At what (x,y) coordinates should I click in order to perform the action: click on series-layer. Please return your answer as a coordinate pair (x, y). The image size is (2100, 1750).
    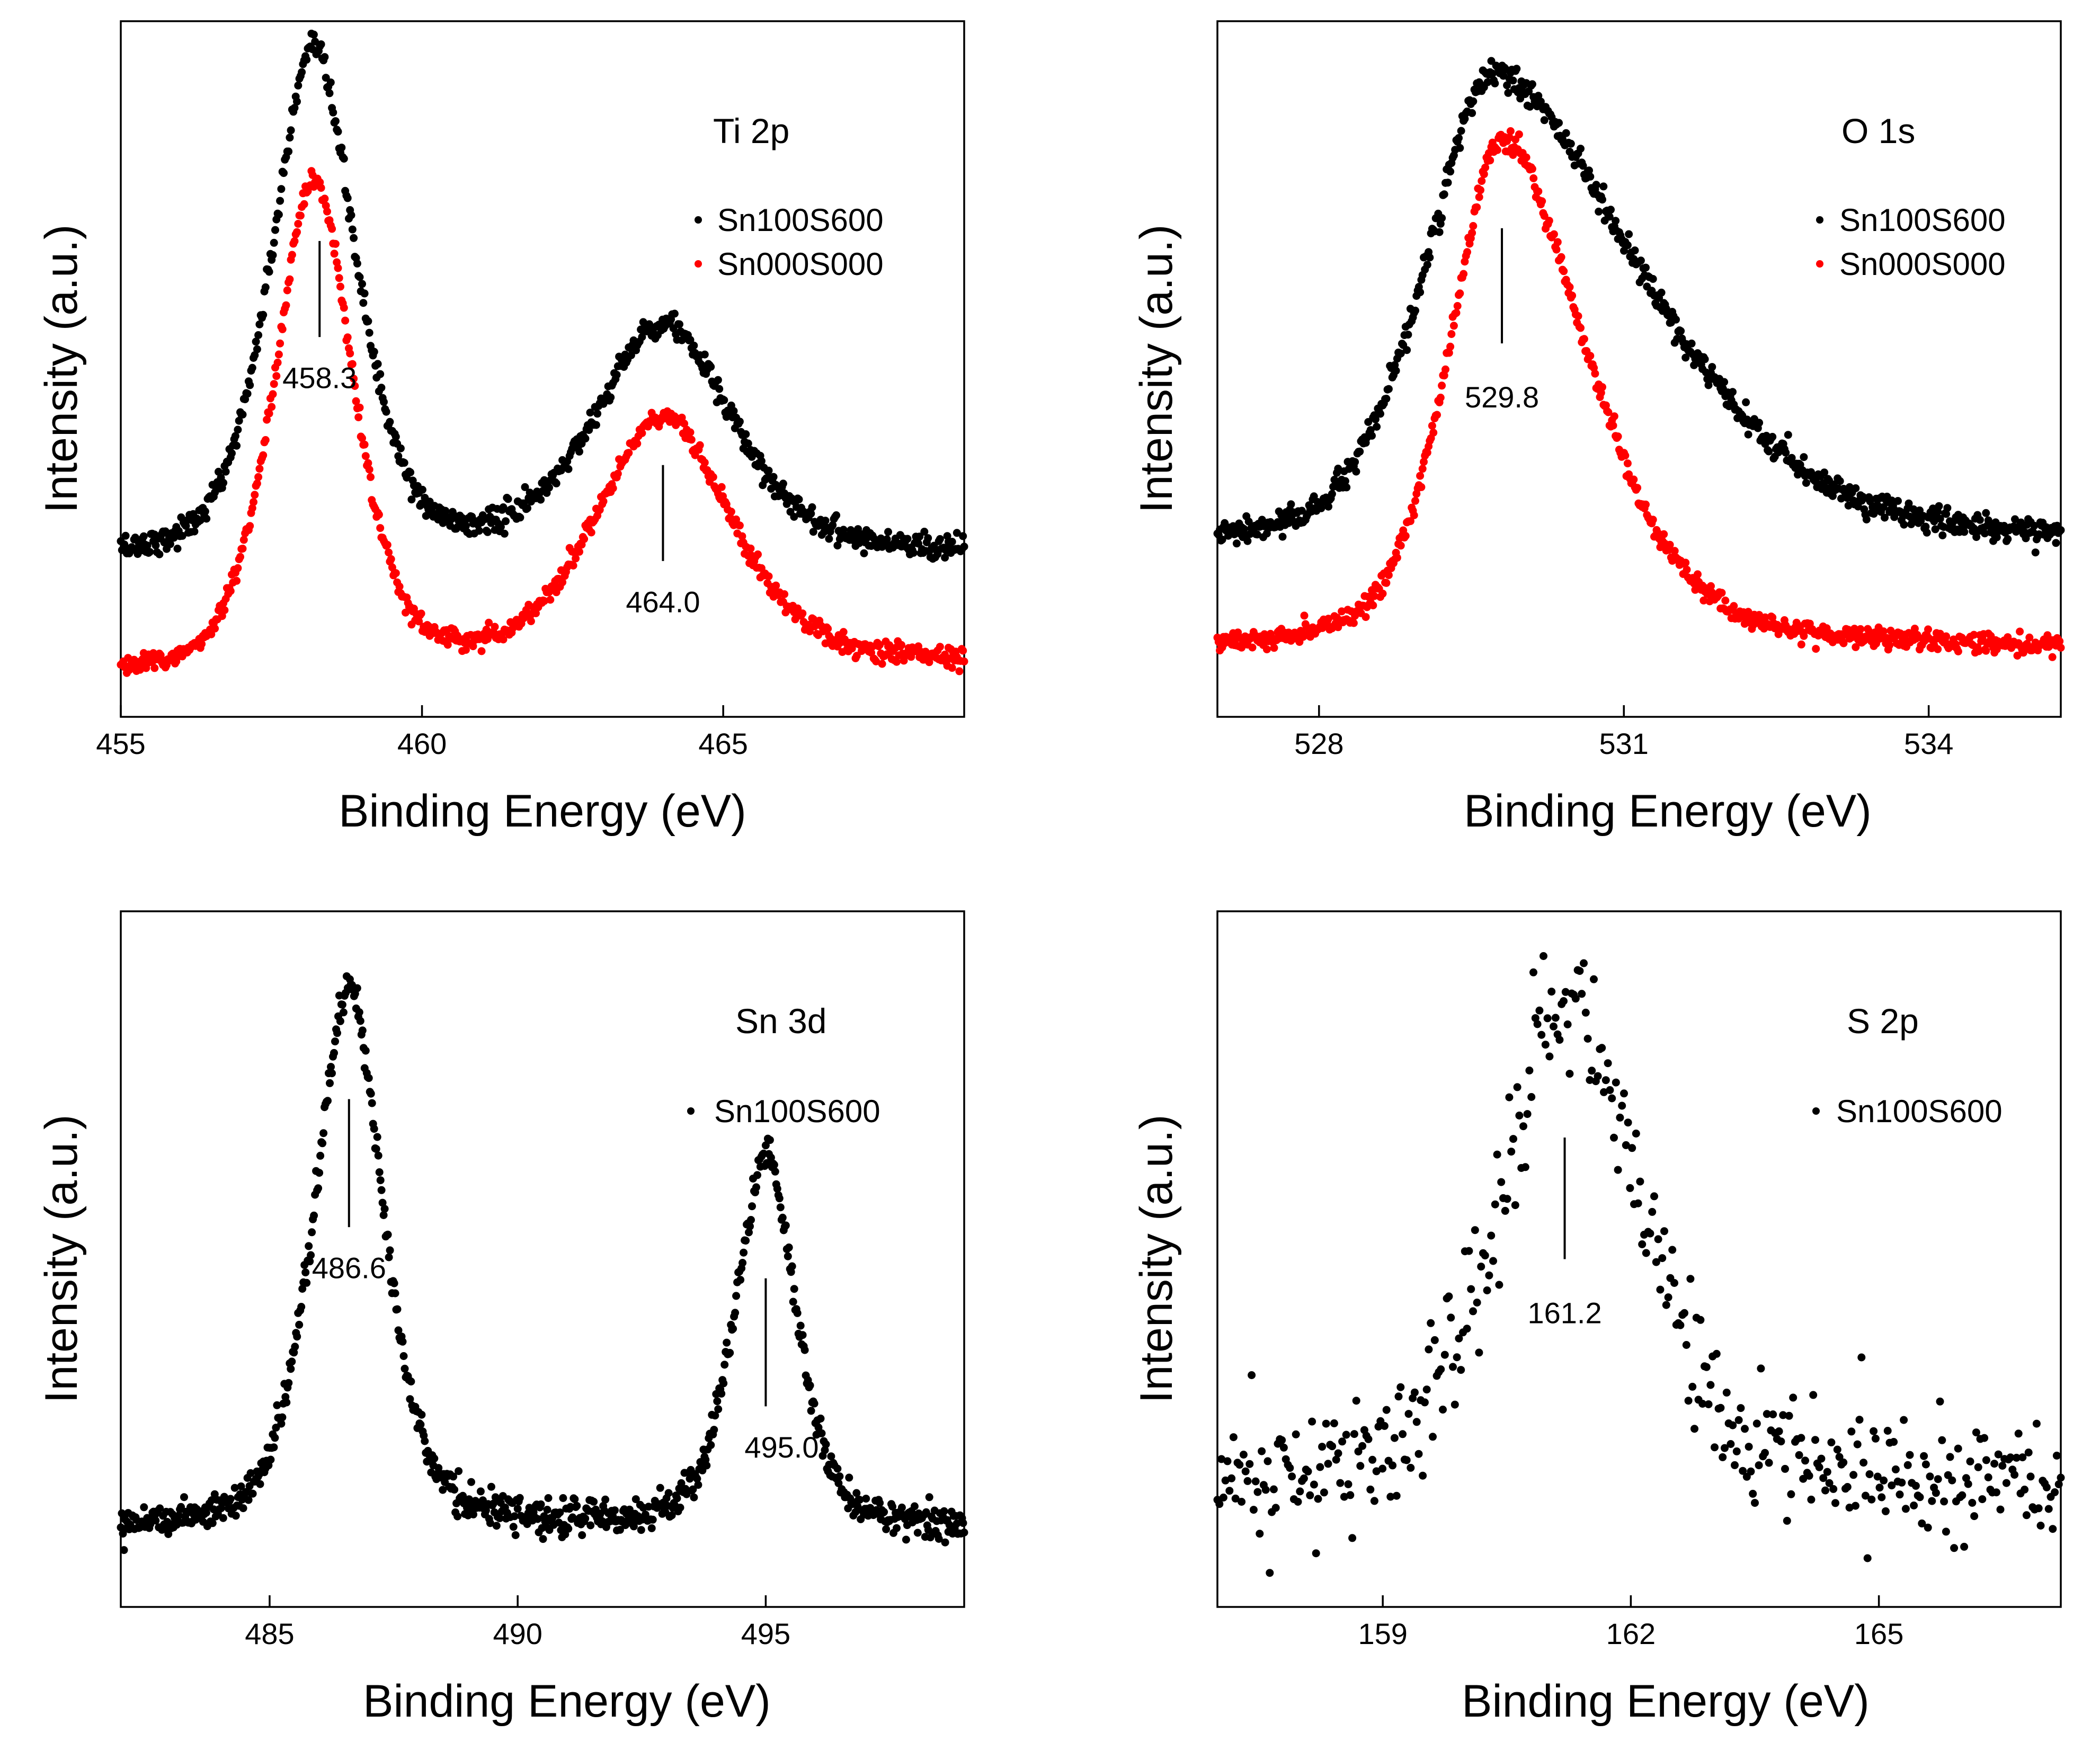
    Looking at the image, I should click on (1639, 359).